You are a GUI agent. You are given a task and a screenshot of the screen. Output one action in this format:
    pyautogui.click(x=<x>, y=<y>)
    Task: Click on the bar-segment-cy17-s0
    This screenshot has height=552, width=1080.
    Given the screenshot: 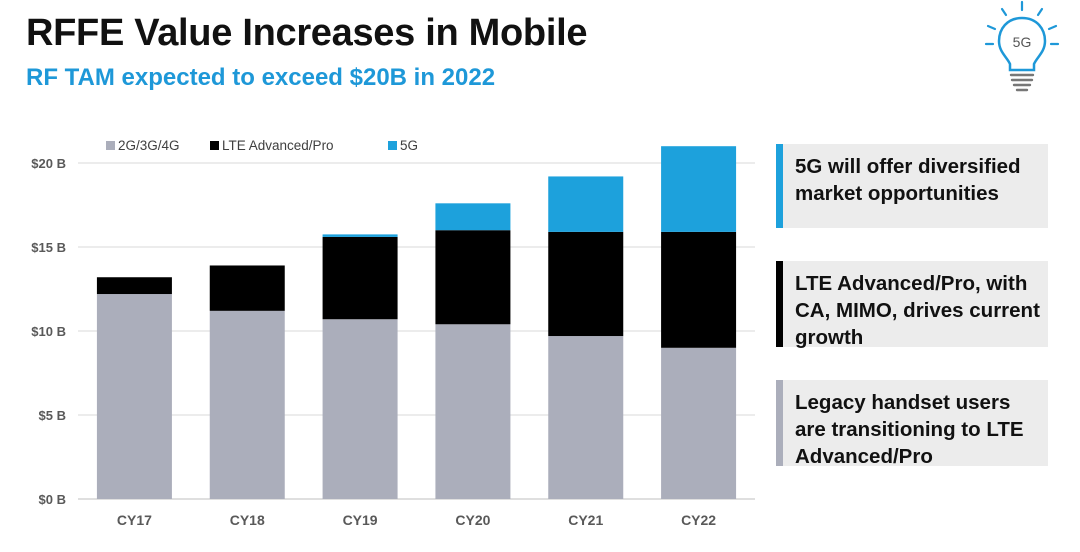 What is the action you would take?
    pyautogui.click(x=134, y=396)
    